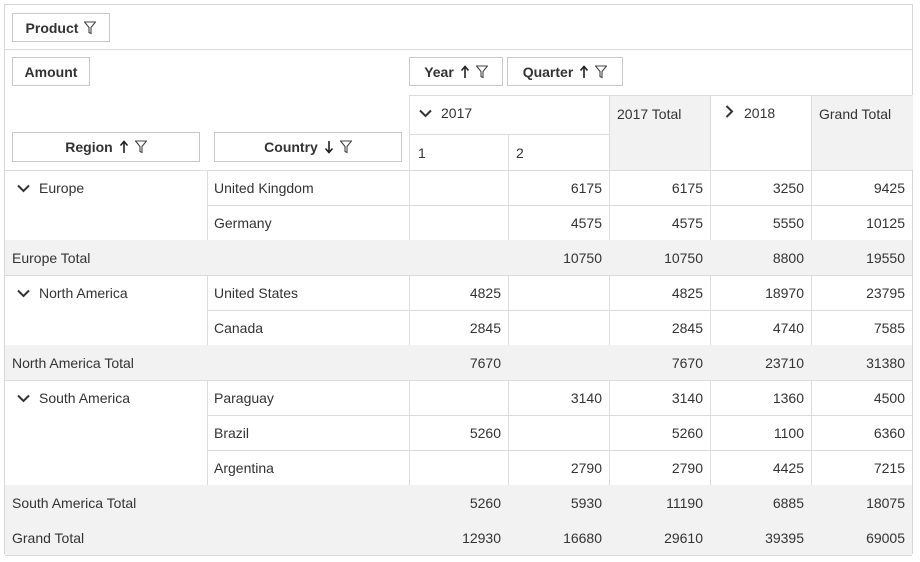  What do you see at coordinates (458, 170) in the screenshot?
I see `body-top-border` at bounding box center [458, 170].